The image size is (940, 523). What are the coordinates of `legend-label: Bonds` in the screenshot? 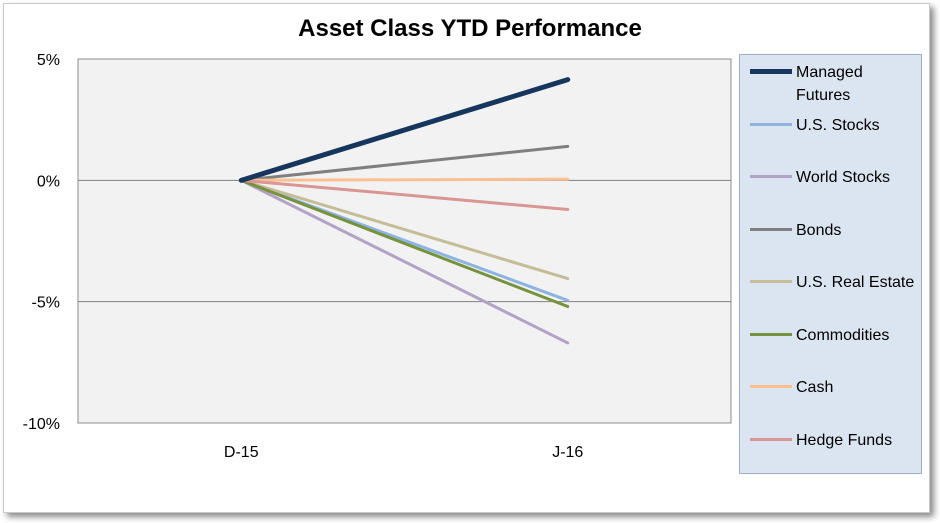 It's located at (819, 230).